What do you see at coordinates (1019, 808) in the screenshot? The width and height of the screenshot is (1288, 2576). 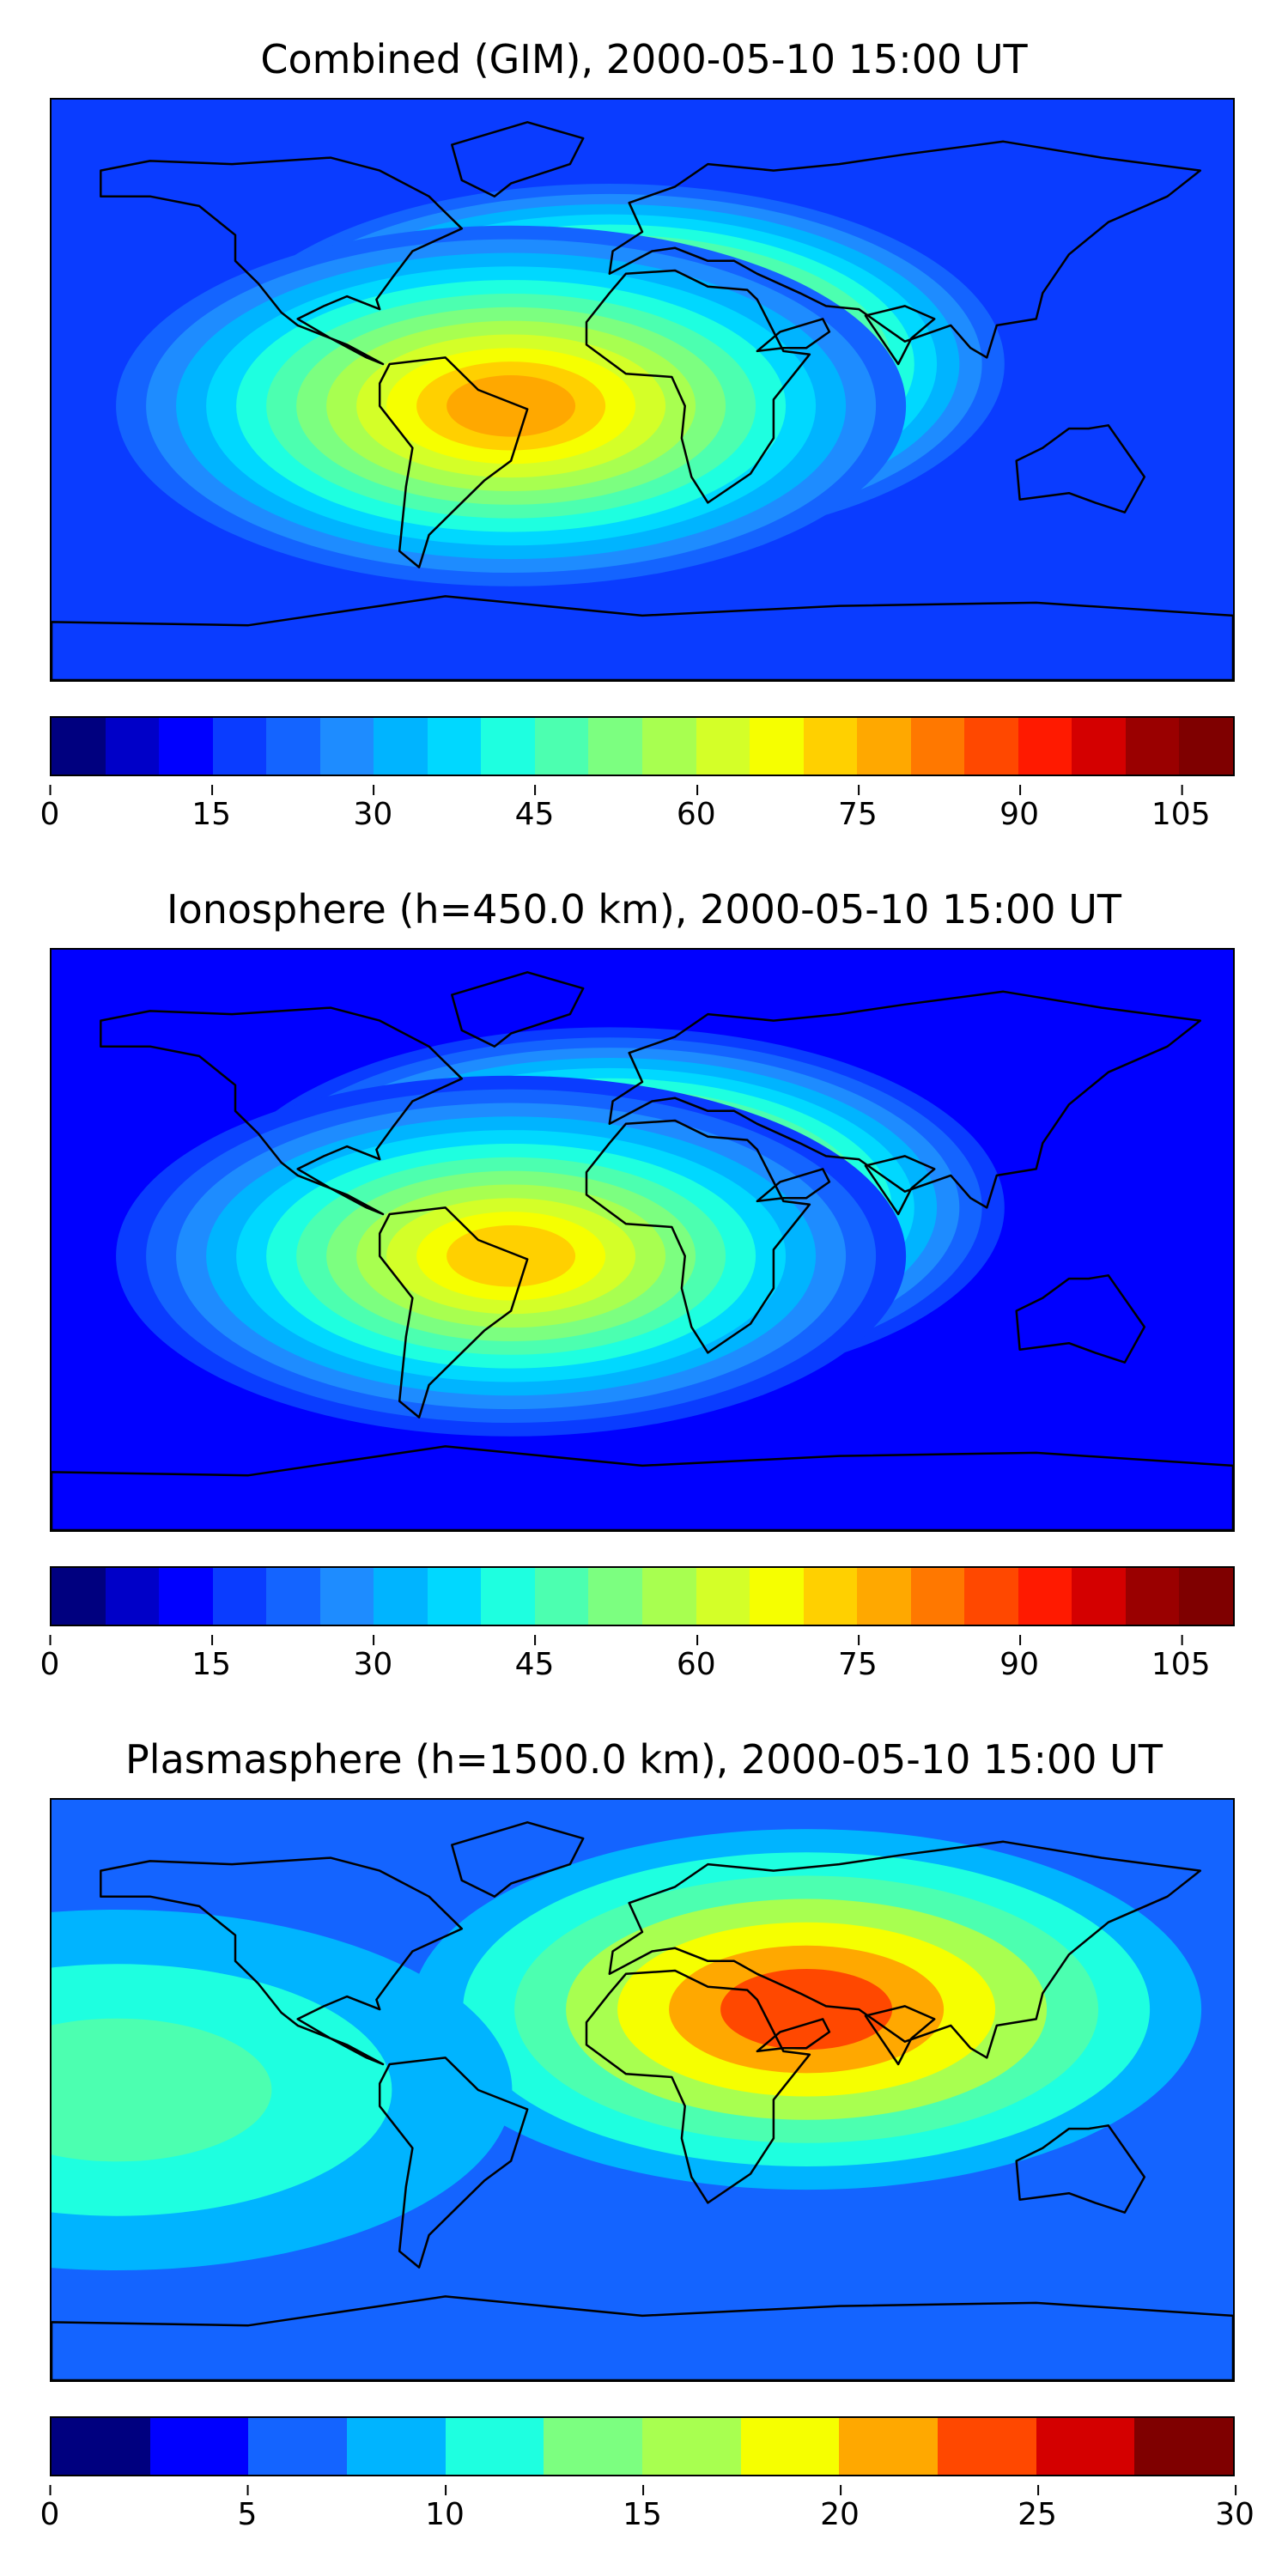 I see `colorbar-tick-label: 90` at bounding box center [1019, 808].